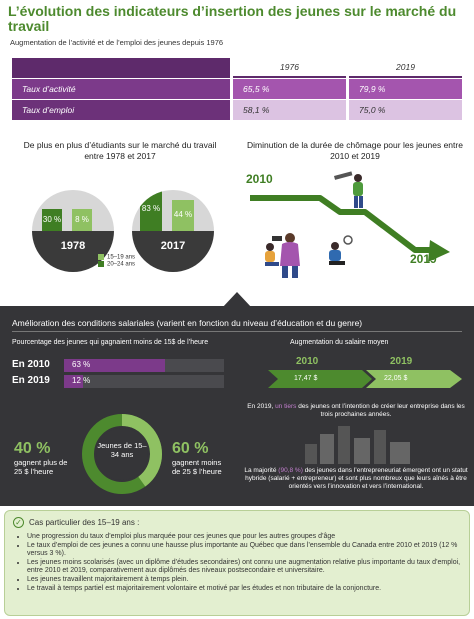 This screenshot has width=474, height=619. What do you see at coordinates (365, 379) in the screenshot?
I see `avg-wage-arrow` at bounding box center [365, 379].